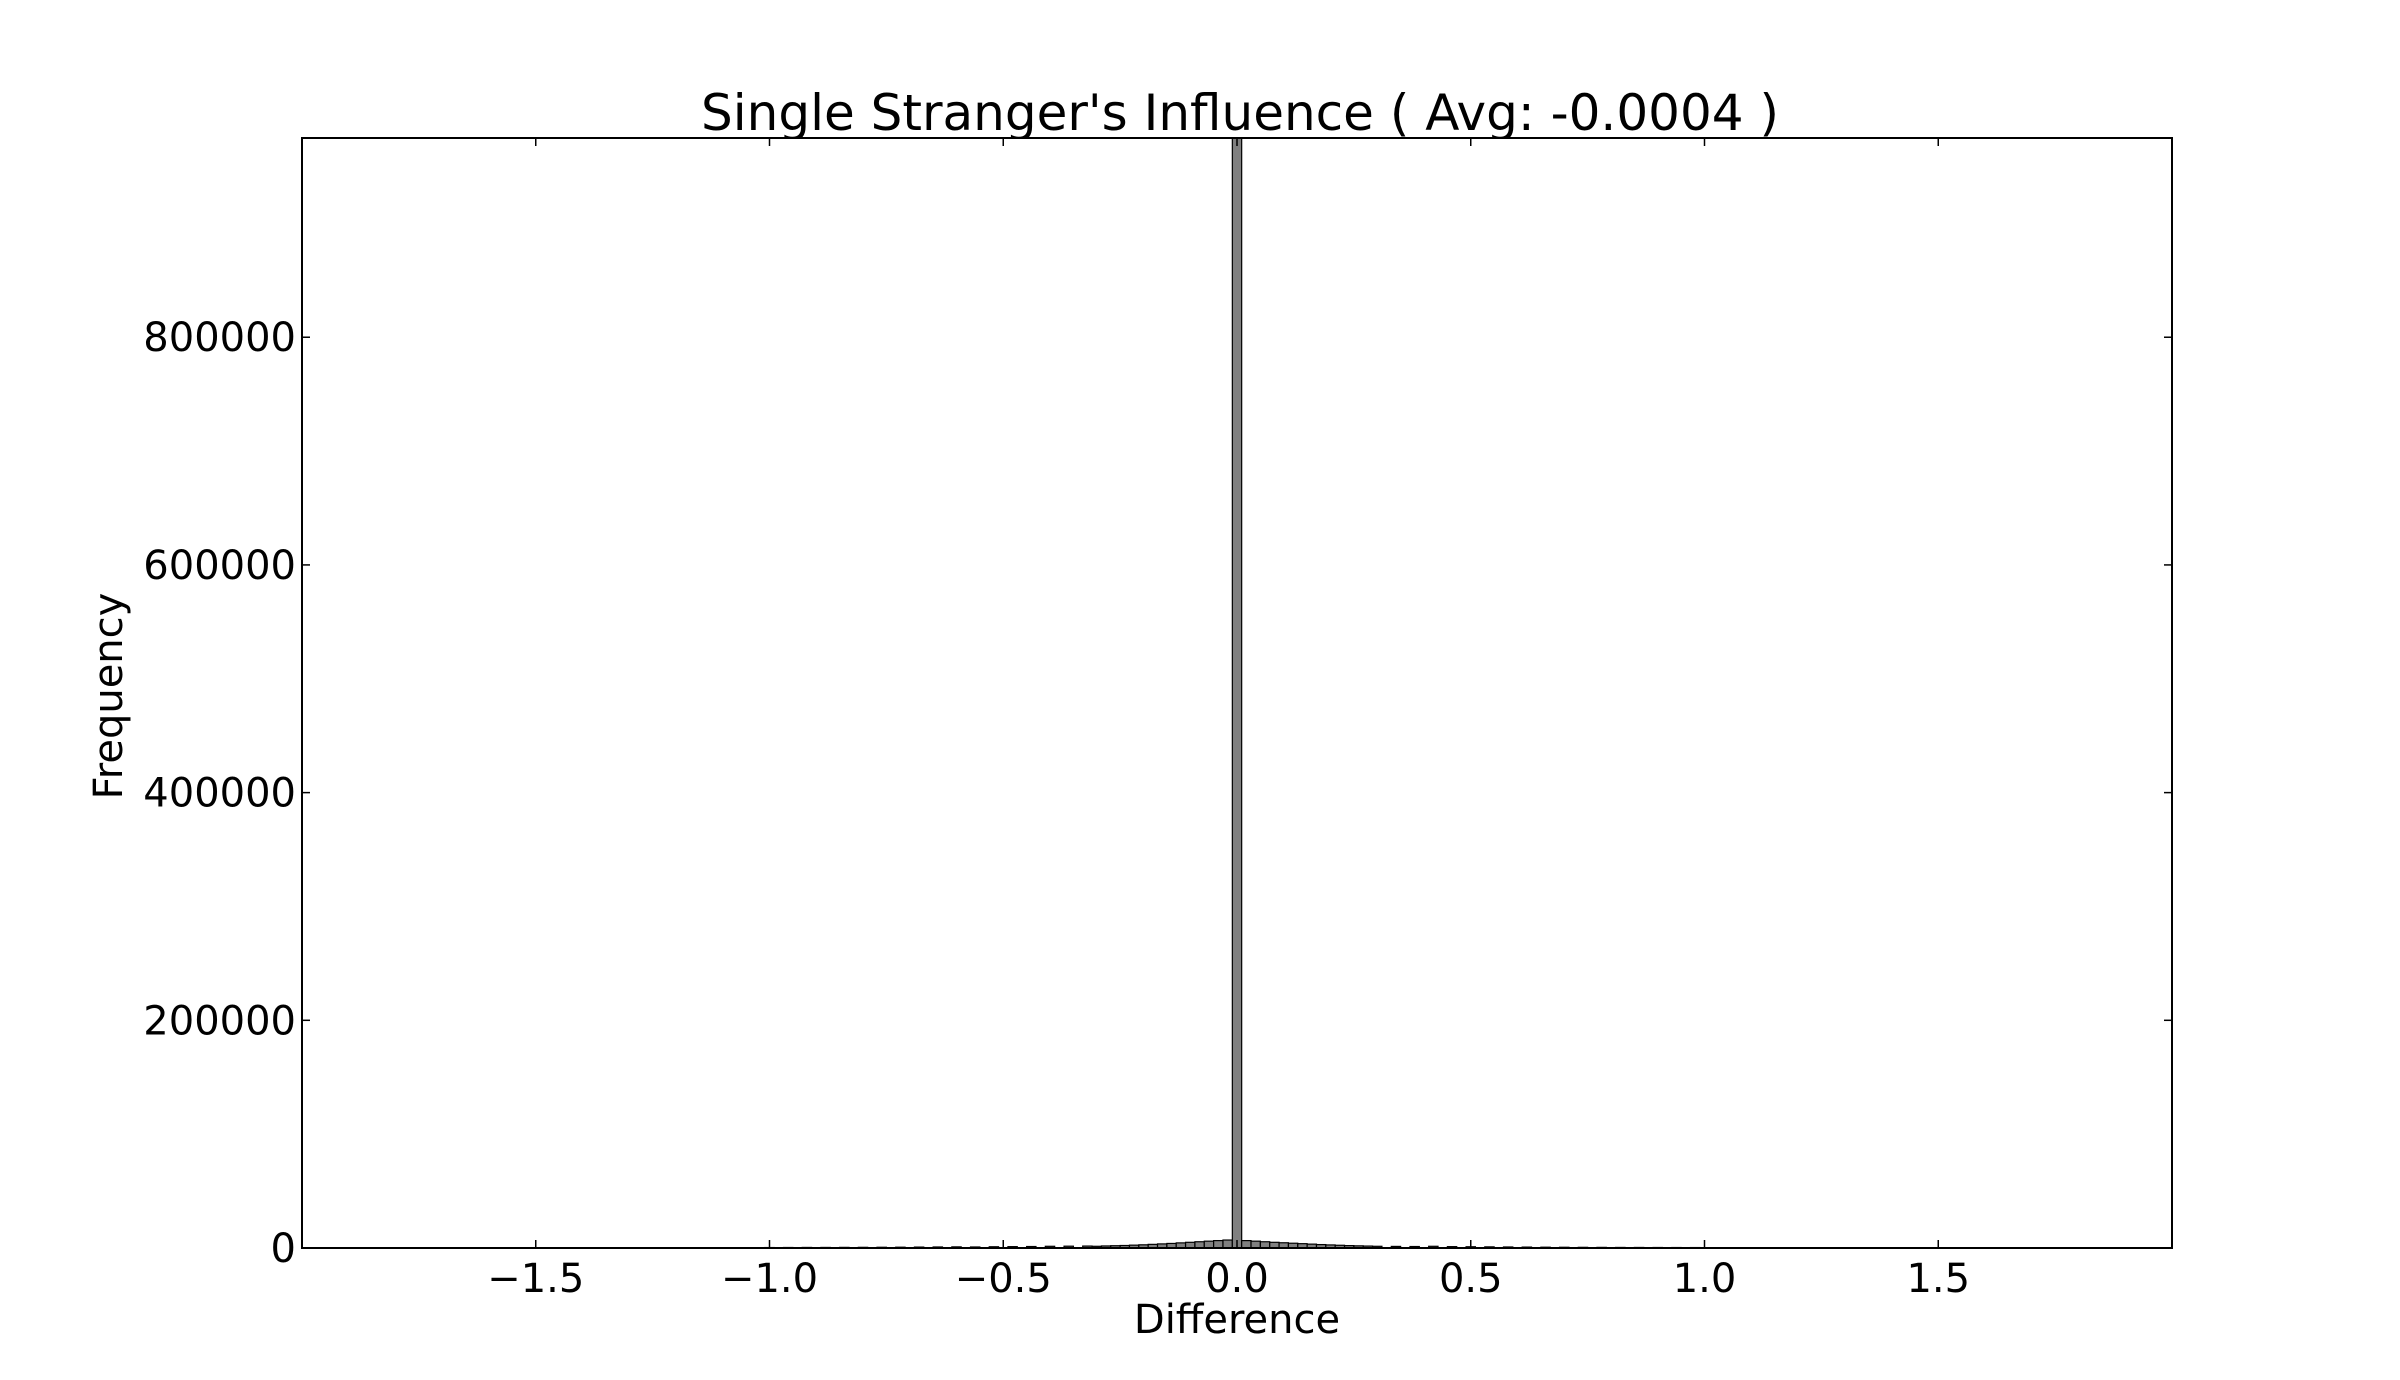  I want to click on x-tick-label: 0.0, so click(1237, 1279).